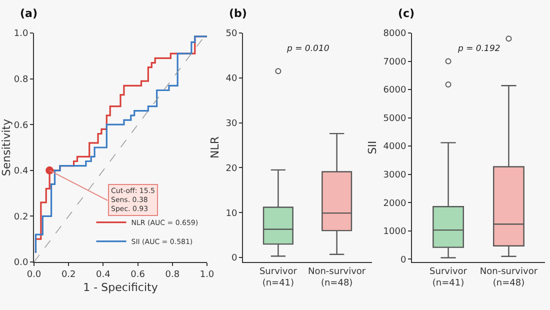 The height and width of the screenshot is (310, 550). Describe the element at coordinates (394, 147) in the screenshot. I see `y-tick-label: 4000` at that location.